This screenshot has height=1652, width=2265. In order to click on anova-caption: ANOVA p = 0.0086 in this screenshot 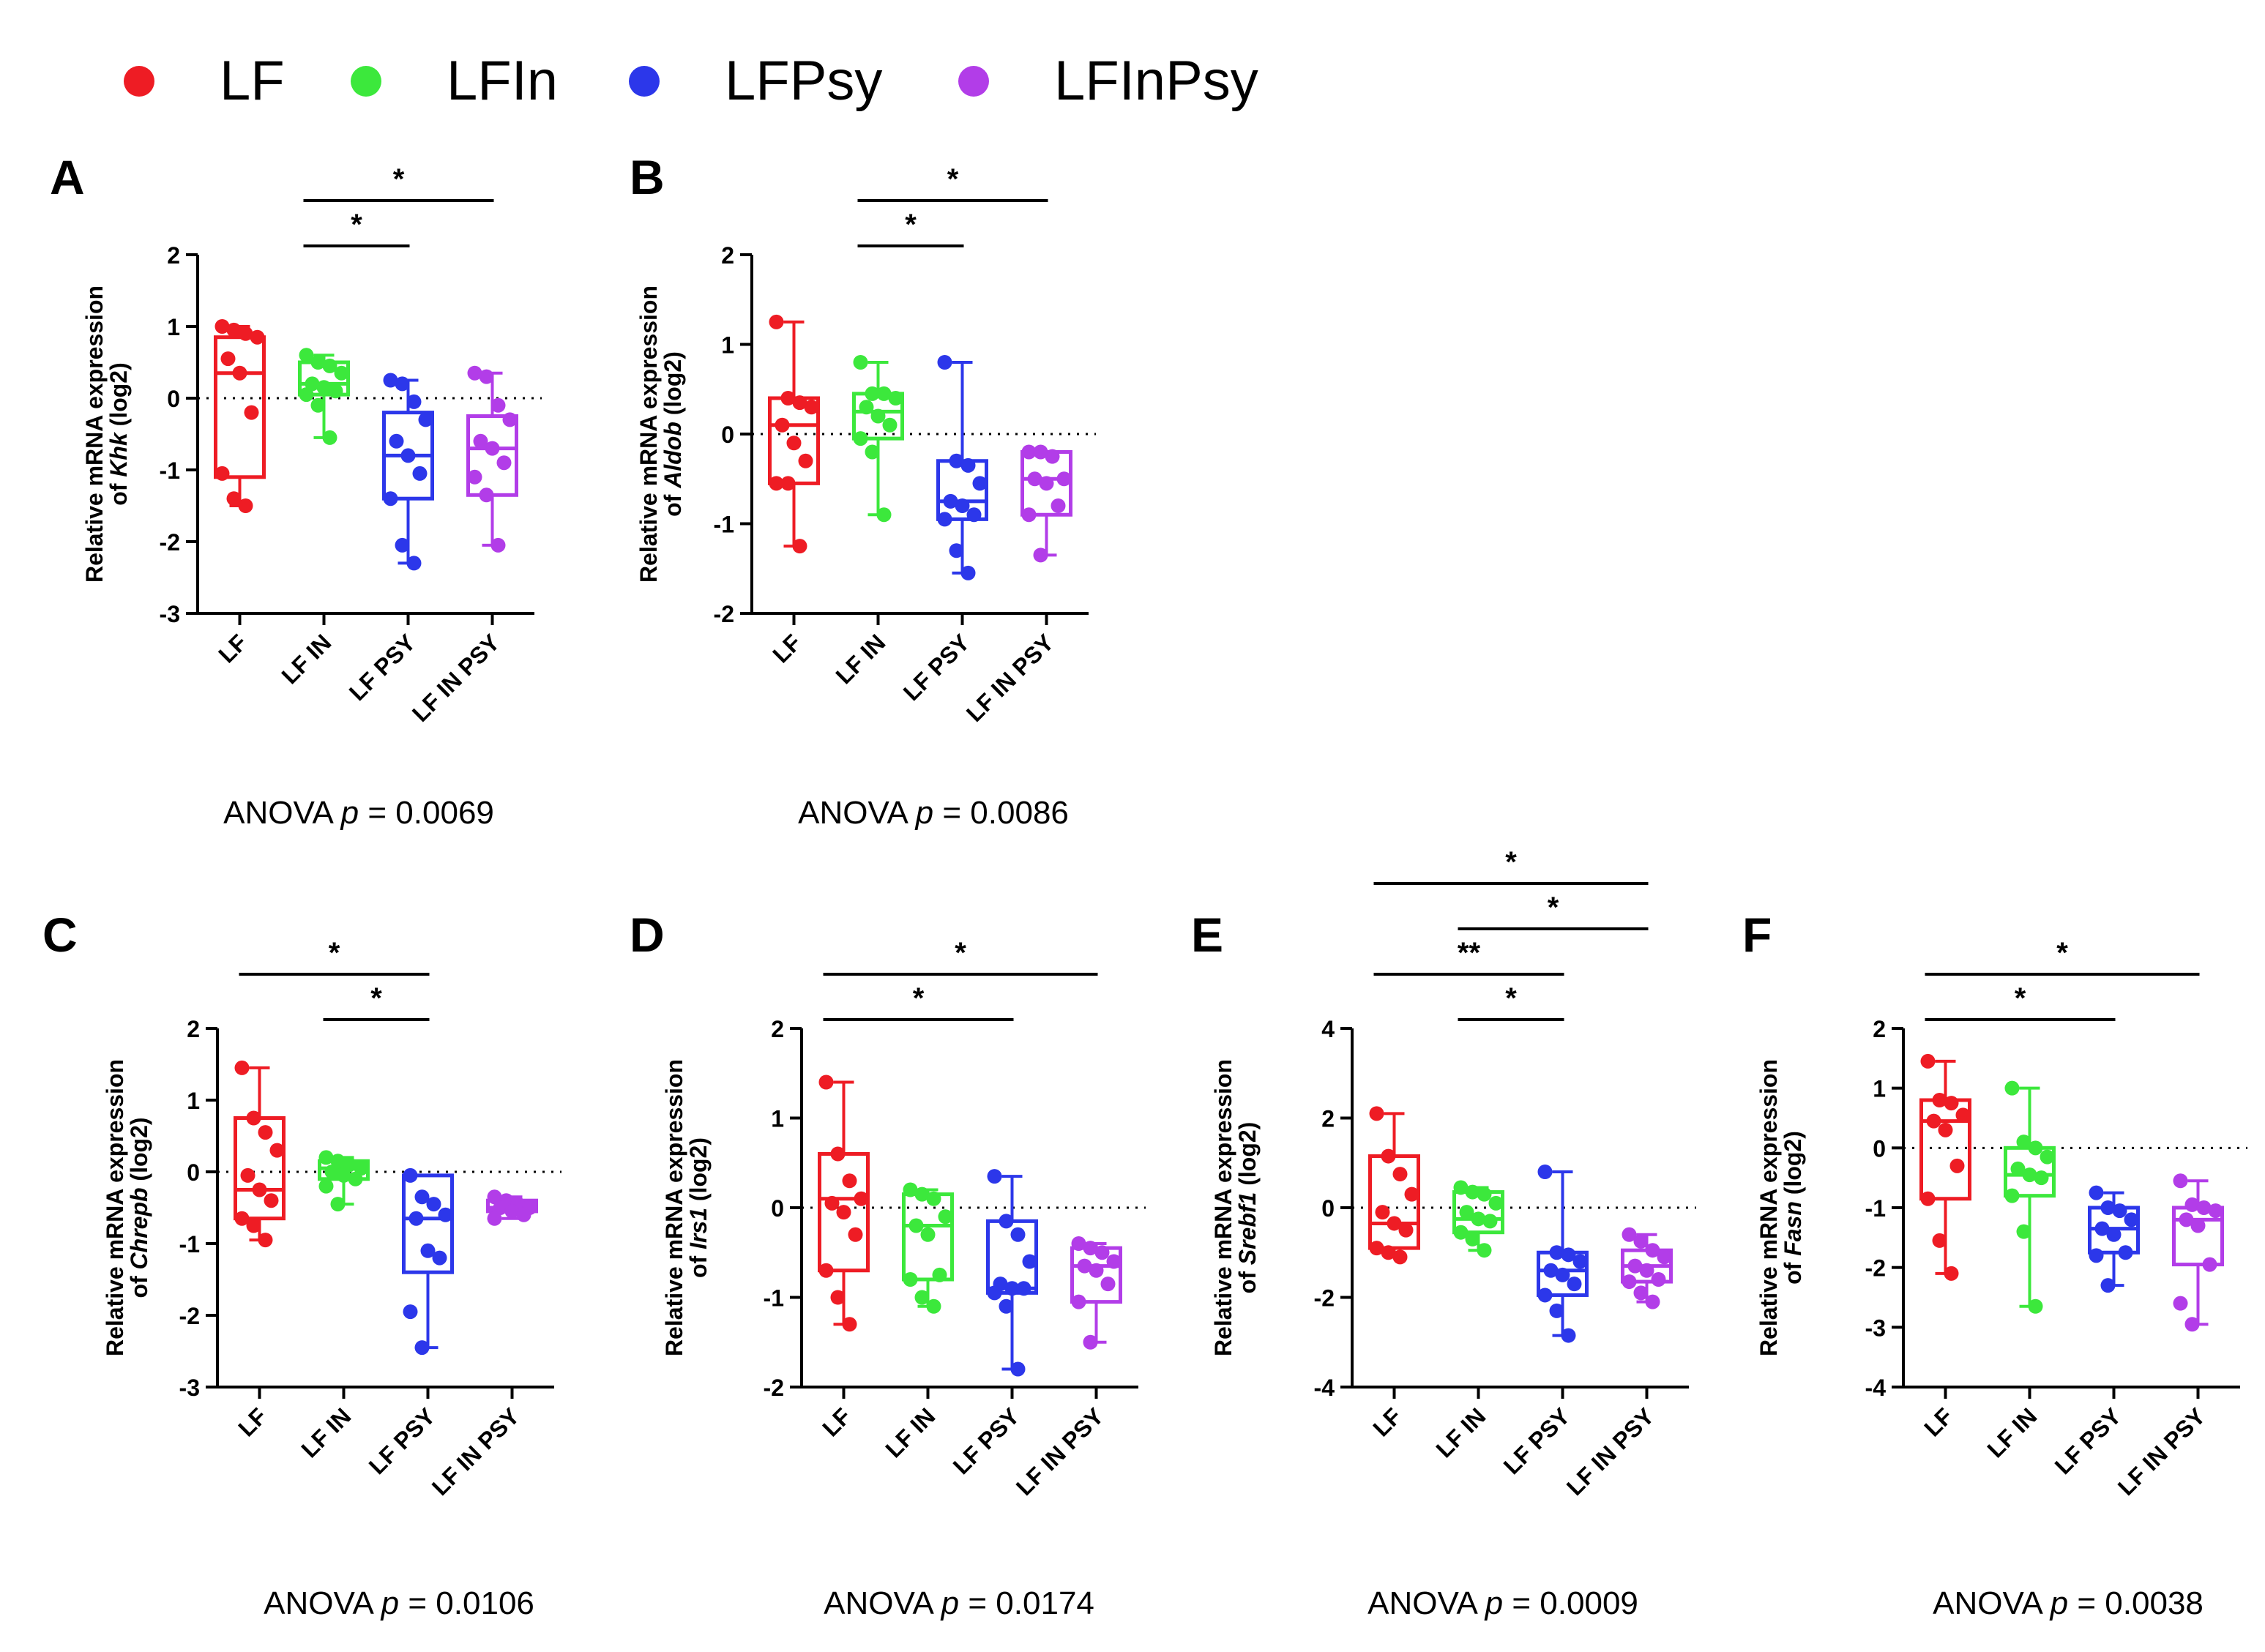, I will do `click(933, 813)`.